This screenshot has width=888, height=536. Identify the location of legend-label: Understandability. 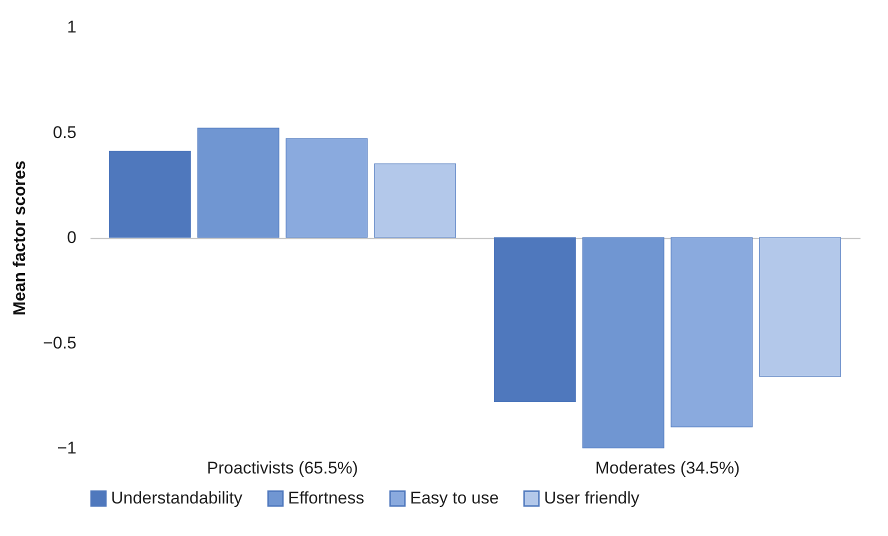
(177, 498).